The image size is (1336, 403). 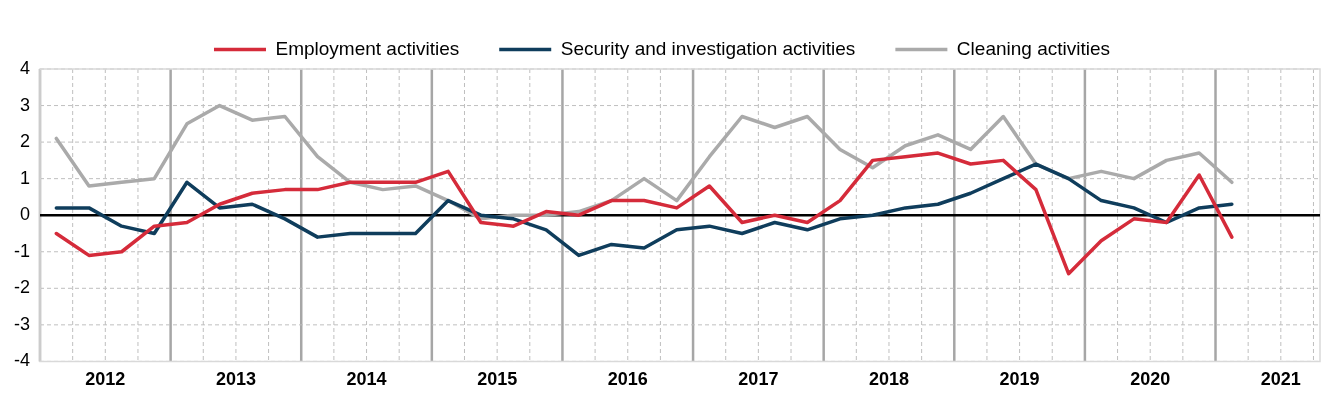 I want to click on y-tick-label: 1, so click(x=24, y=177).